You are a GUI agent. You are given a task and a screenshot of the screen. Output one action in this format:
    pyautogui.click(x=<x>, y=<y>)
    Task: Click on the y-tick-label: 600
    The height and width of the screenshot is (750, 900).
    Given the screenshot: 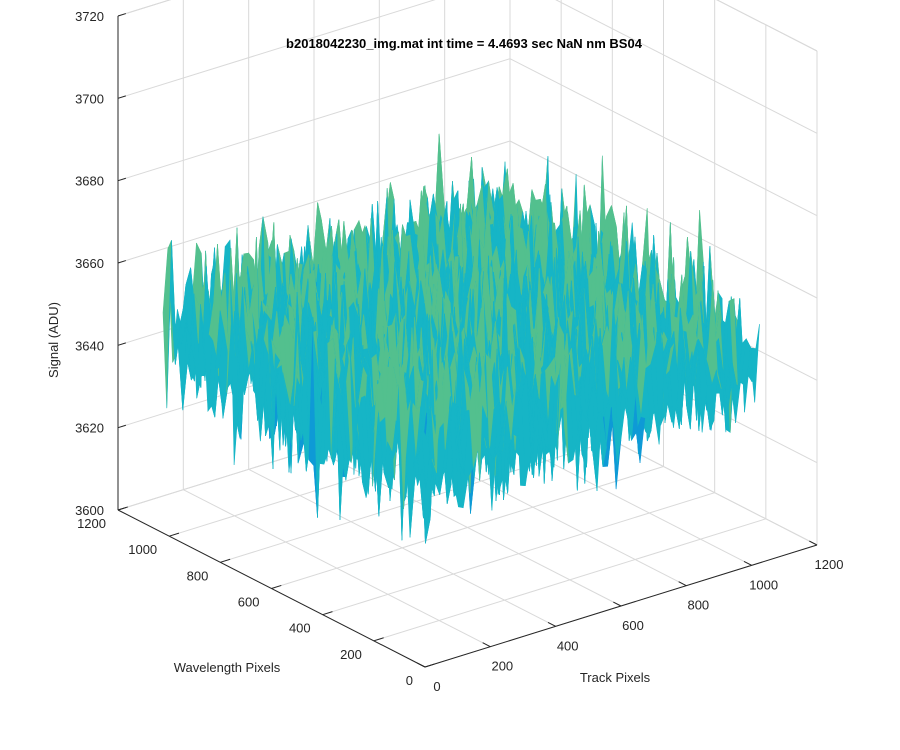 What is the action you would take?
    pyautogui.click(x=249, y=602)
    